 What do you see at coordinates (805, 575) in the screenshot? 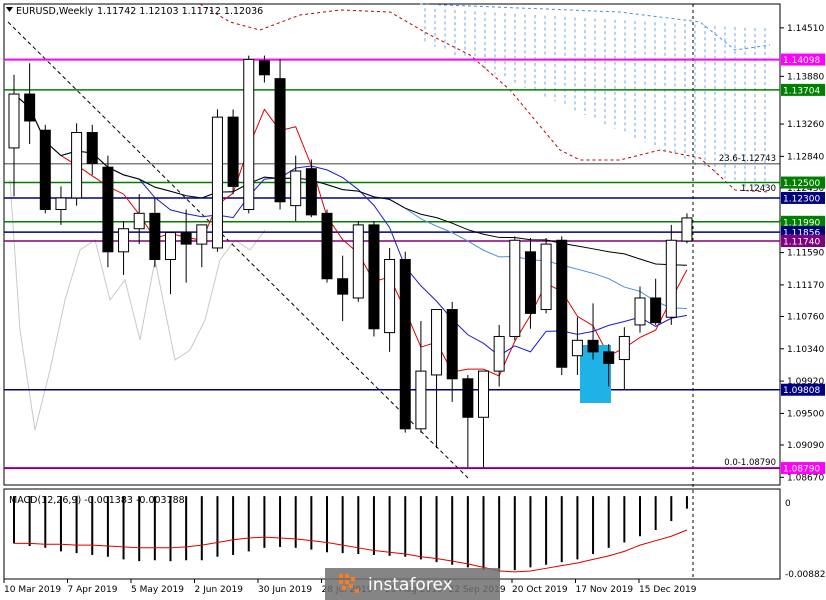
I see `macd-min-label: -0.008822` at bounding box center [805, 575].